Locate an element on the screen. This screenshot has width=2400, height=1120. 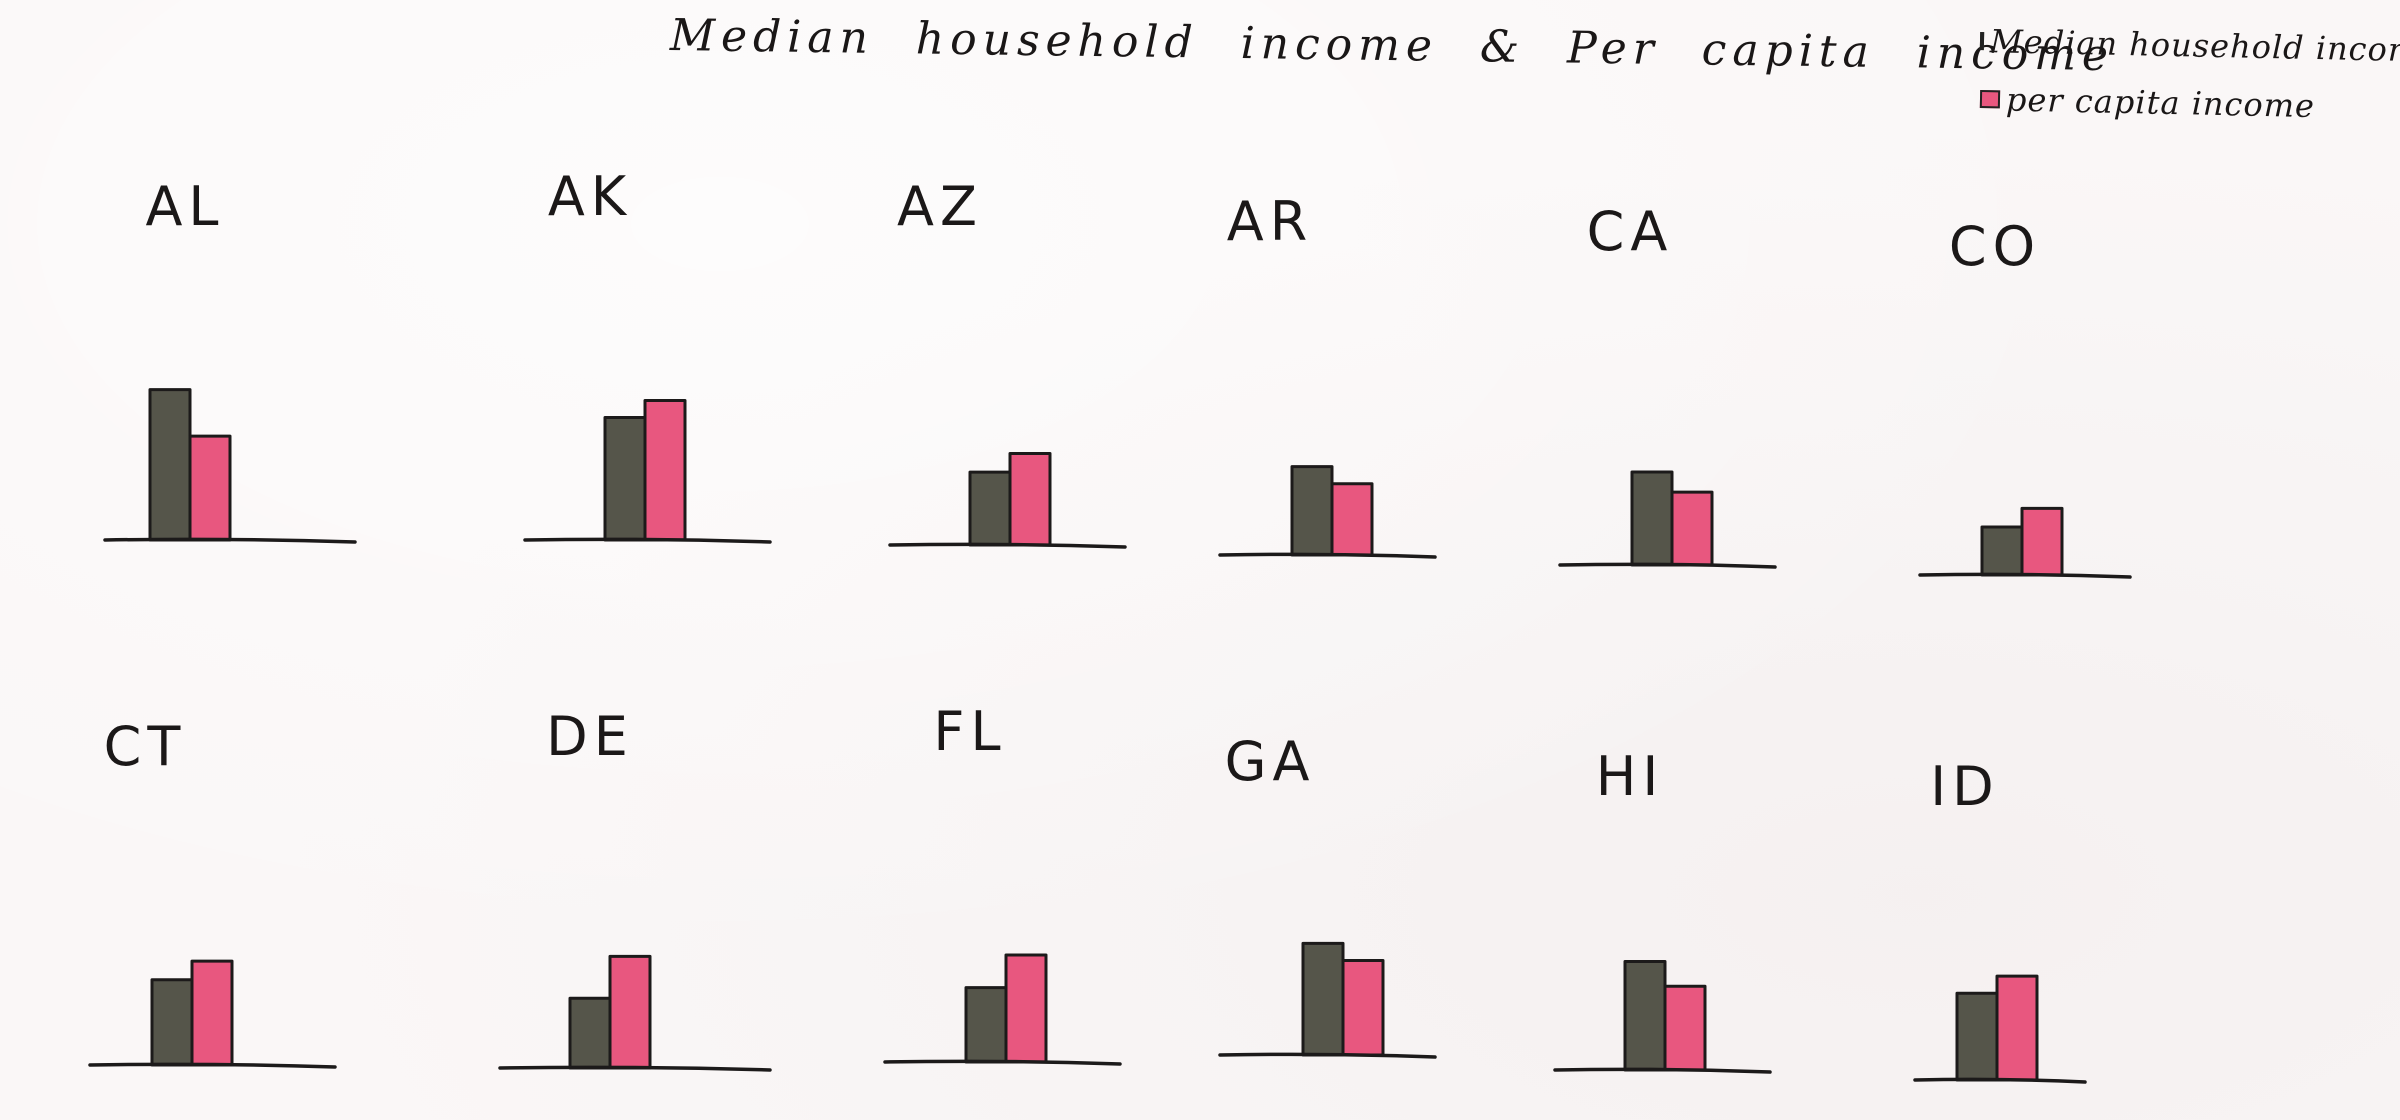
baseline-id is located at coordinates (2000, 1080).